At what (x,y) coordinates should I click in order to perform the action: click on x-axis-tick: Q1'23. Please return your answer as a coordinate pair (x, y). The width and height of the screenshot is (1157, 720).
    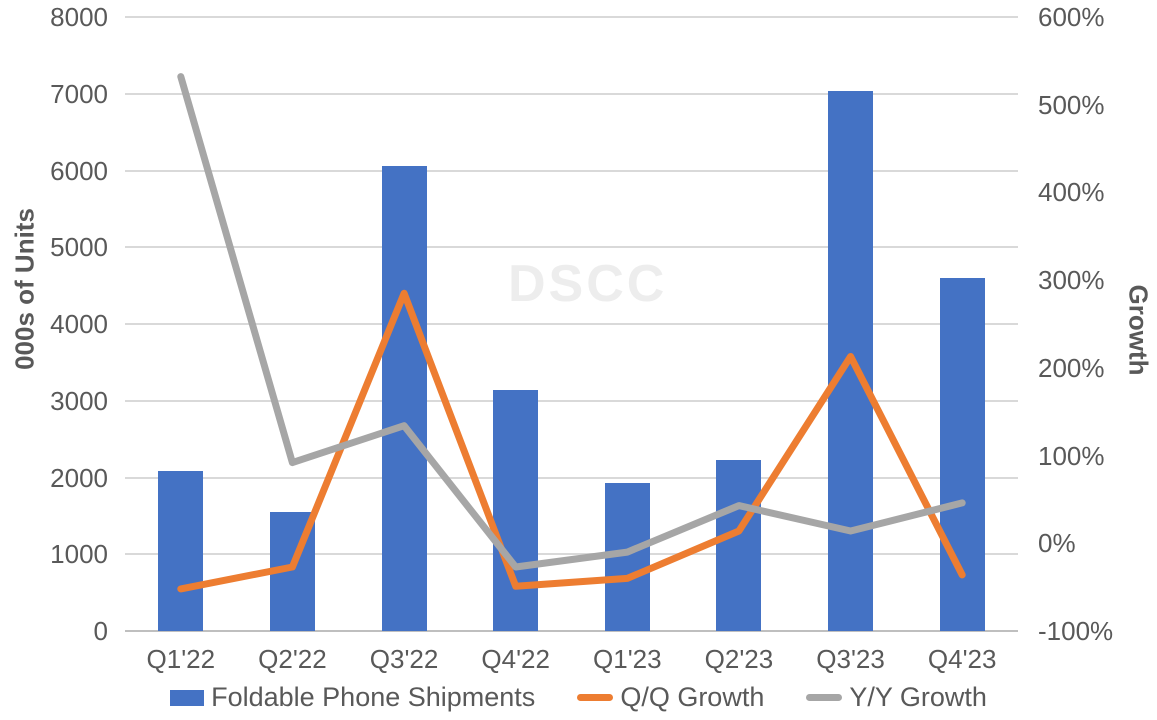
    Looking at the image, I should click on (627, 659).